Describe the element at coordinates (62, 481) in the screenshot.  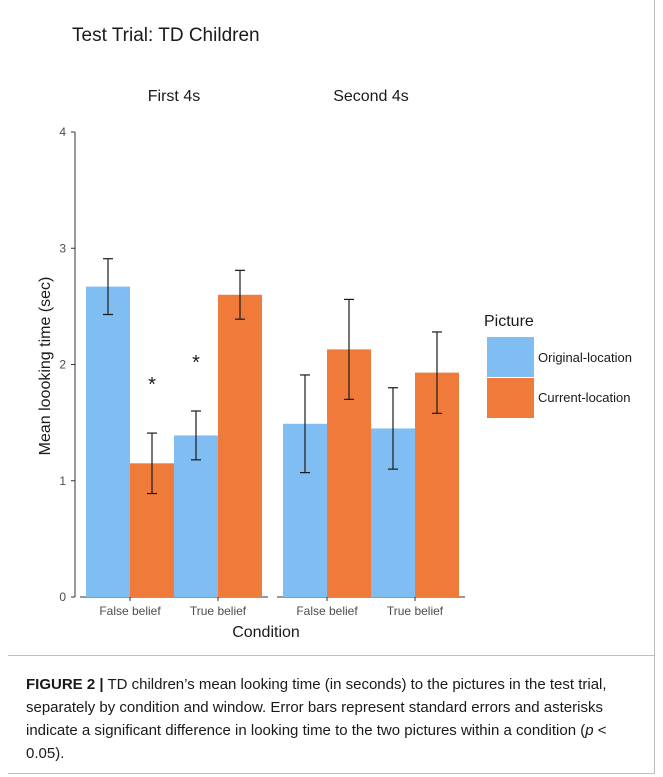
I see `y-tick-label: 1` at that location.